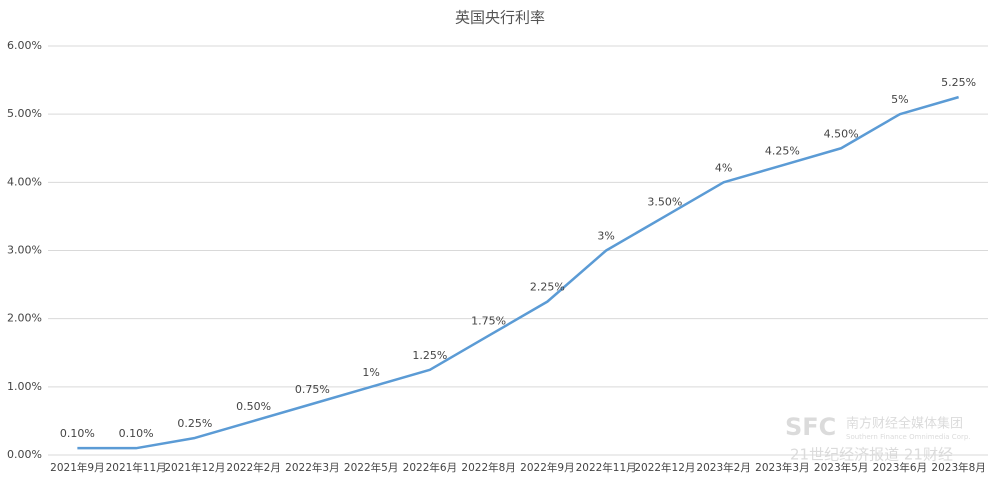  I want to click on y-tick-label: 3.00%, so click(24, 250).